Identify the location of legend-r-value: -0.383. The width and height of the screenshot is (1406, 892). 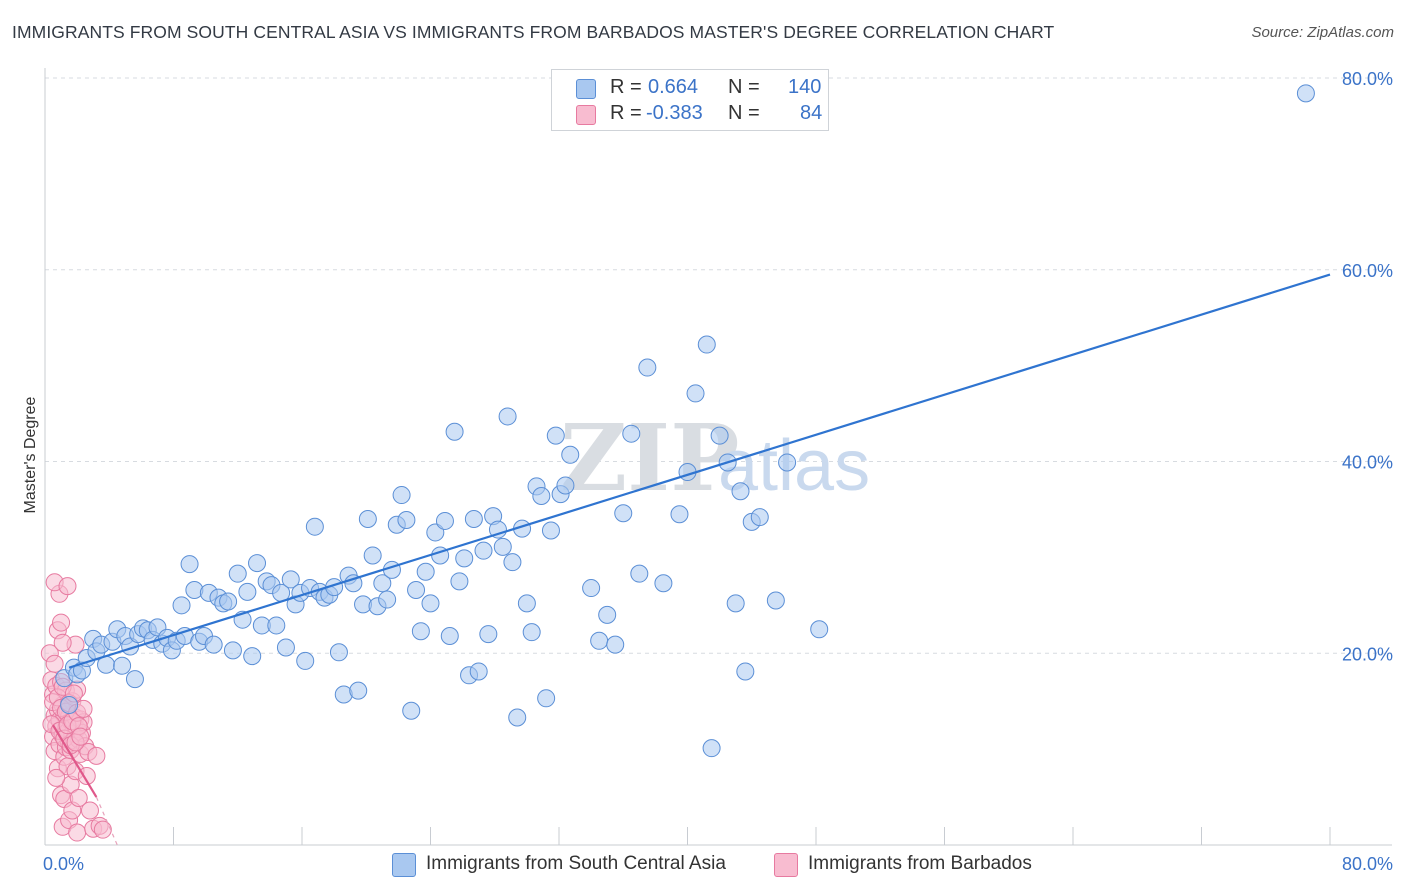
(674, 113).